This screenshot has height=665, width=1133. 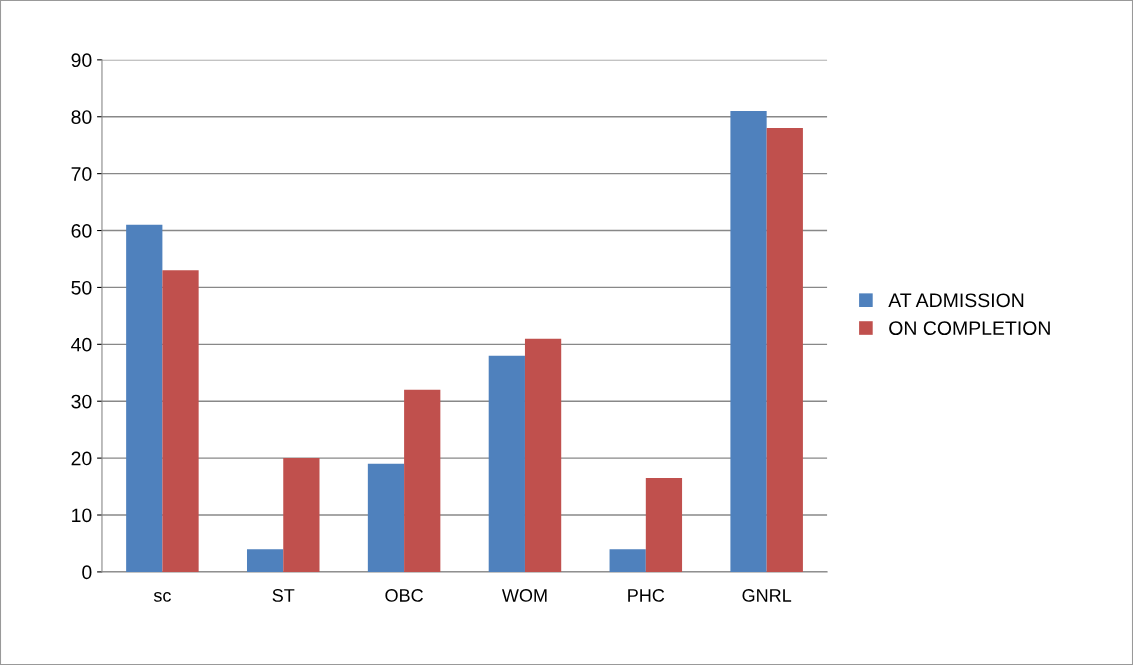 What do you see at coordinates (81, 401) in the screenshot?
I see `y-tick-label: 30` at bounding box center [81, 401].